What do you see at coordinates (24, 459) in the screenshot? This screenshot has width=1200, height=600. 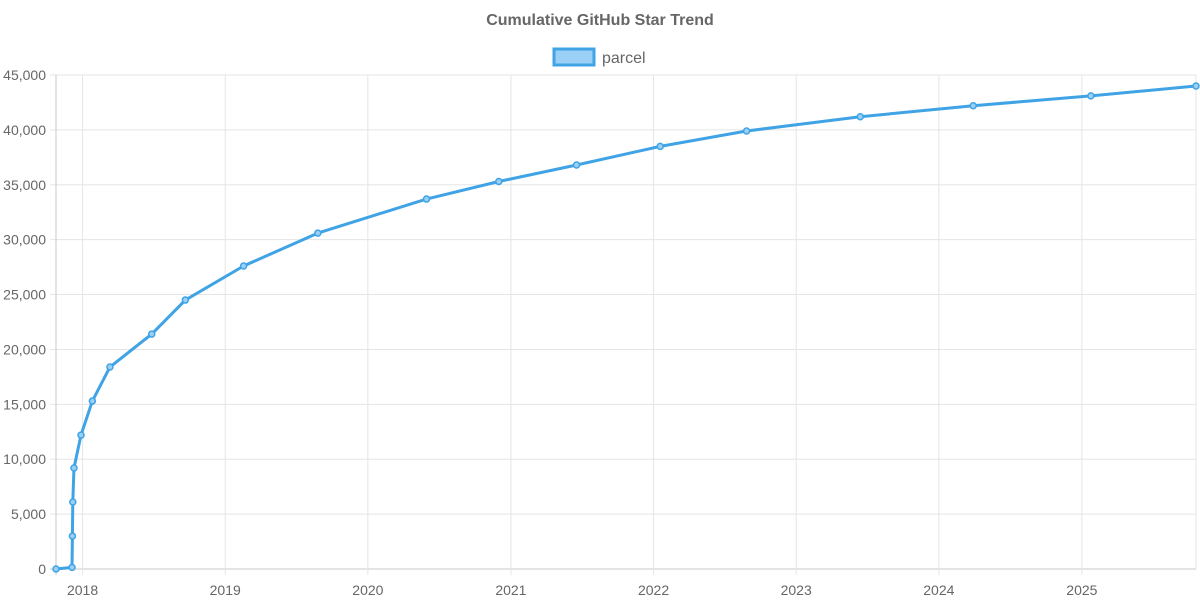 I see `y-tick-label: 10,000` at bounding box center [24, 459].